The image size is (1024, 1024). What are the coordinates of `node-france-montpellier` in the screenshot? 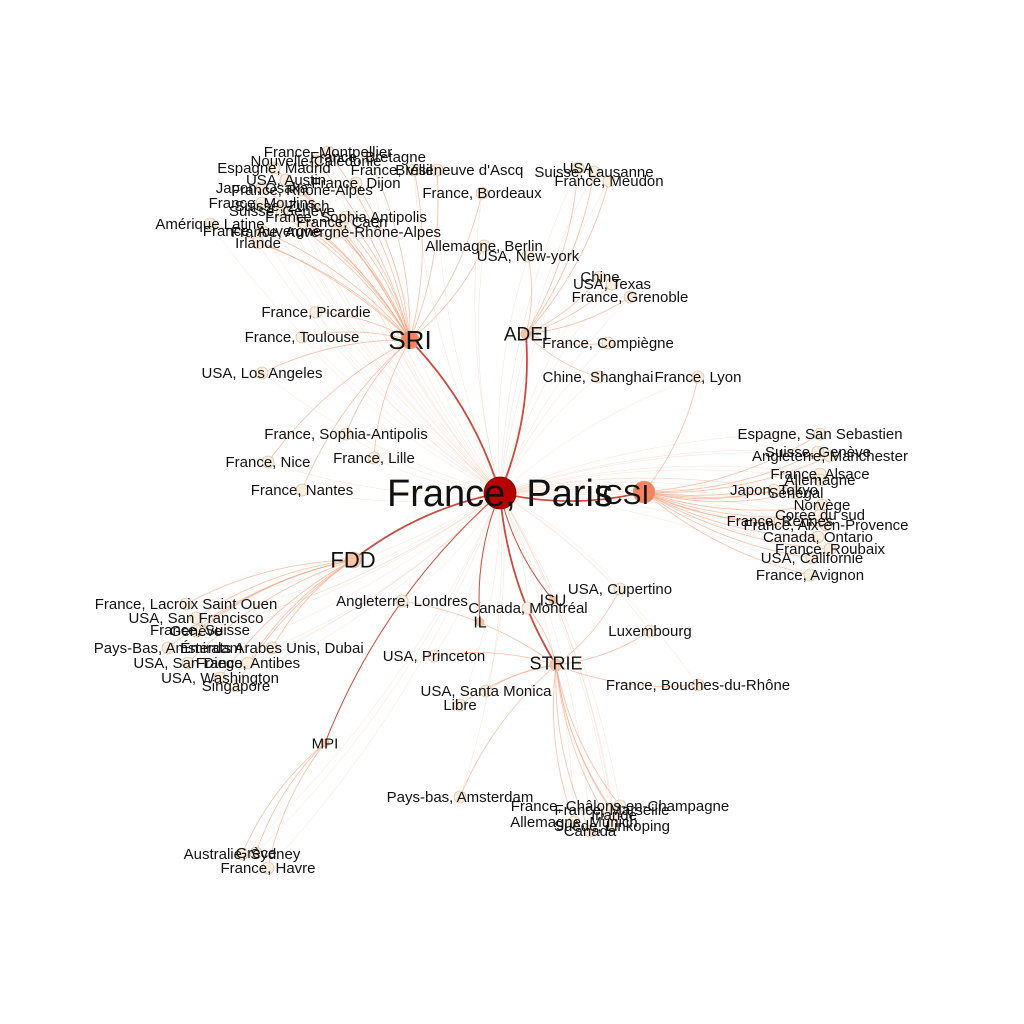 It's located at (328, 152).